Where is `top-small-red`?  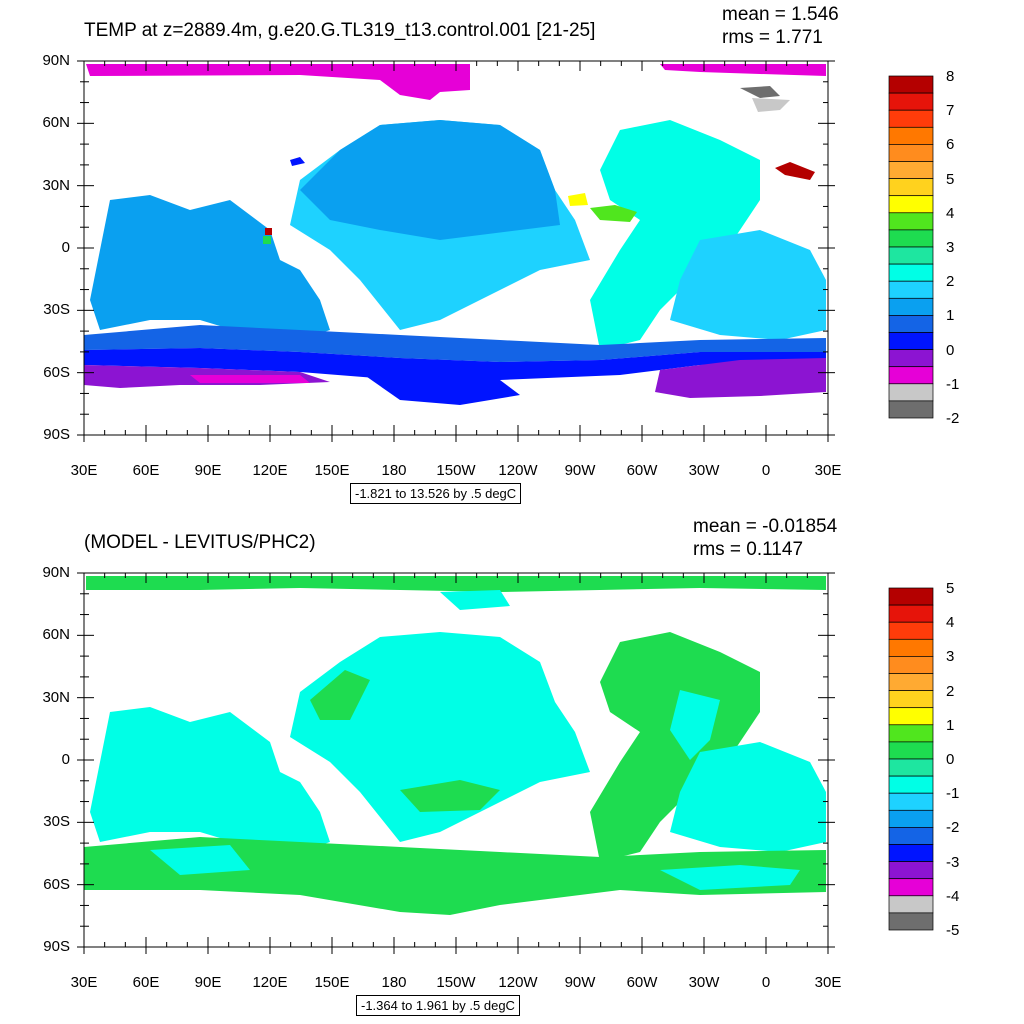 top-small-red is located at coordinates (268, 231).